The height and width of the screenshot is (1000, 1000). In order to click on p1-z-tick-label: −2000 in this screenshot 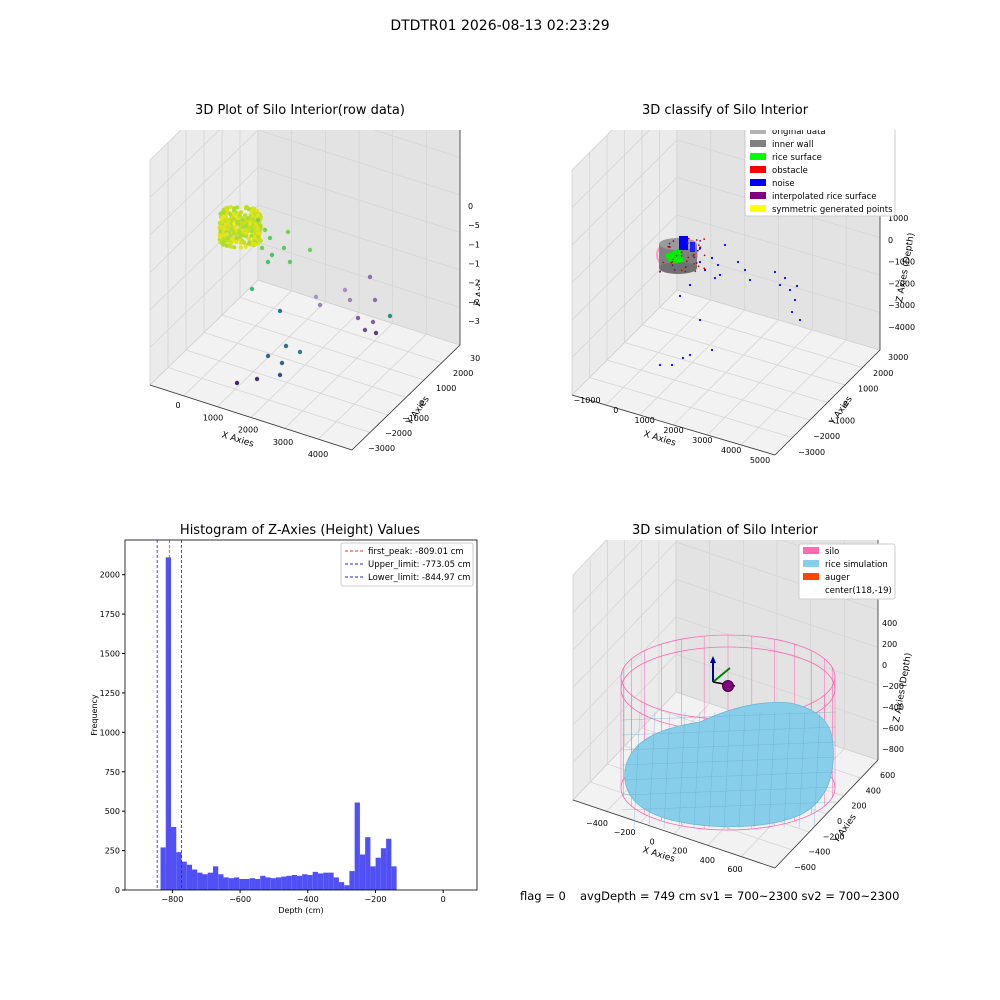, I will do `click(474, 283)`.